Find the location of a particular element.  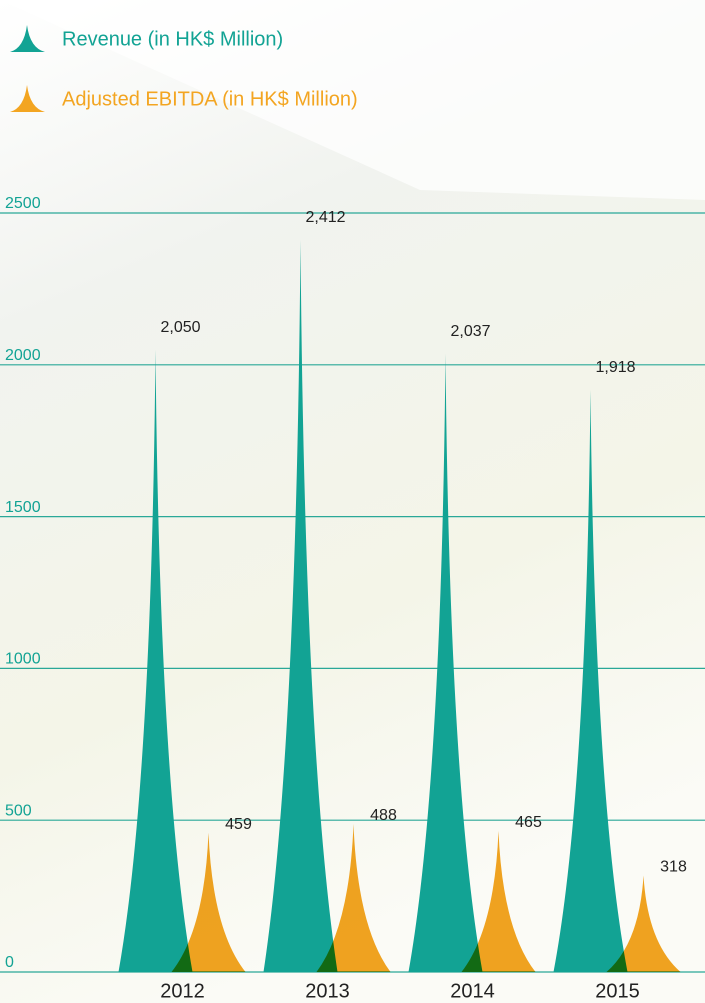

y-tick-label: 2000 is located at coordinates (23, 355).